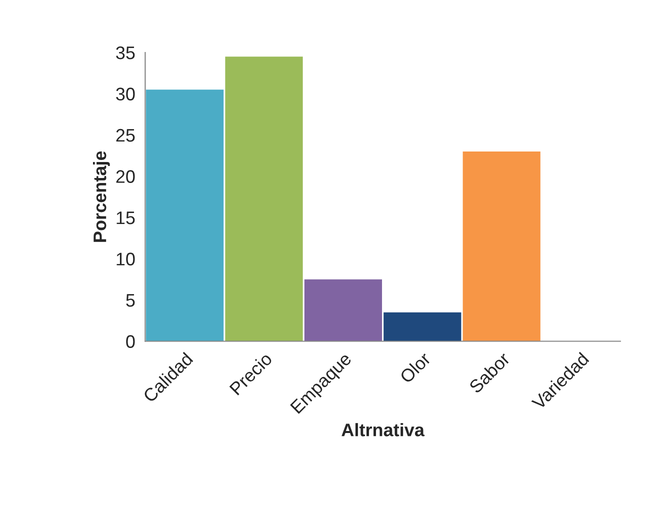  What do you see at coordinates (130, 300) in the screenshot?
I see `y-tick-label: 5` at bounding box center [130, 300].